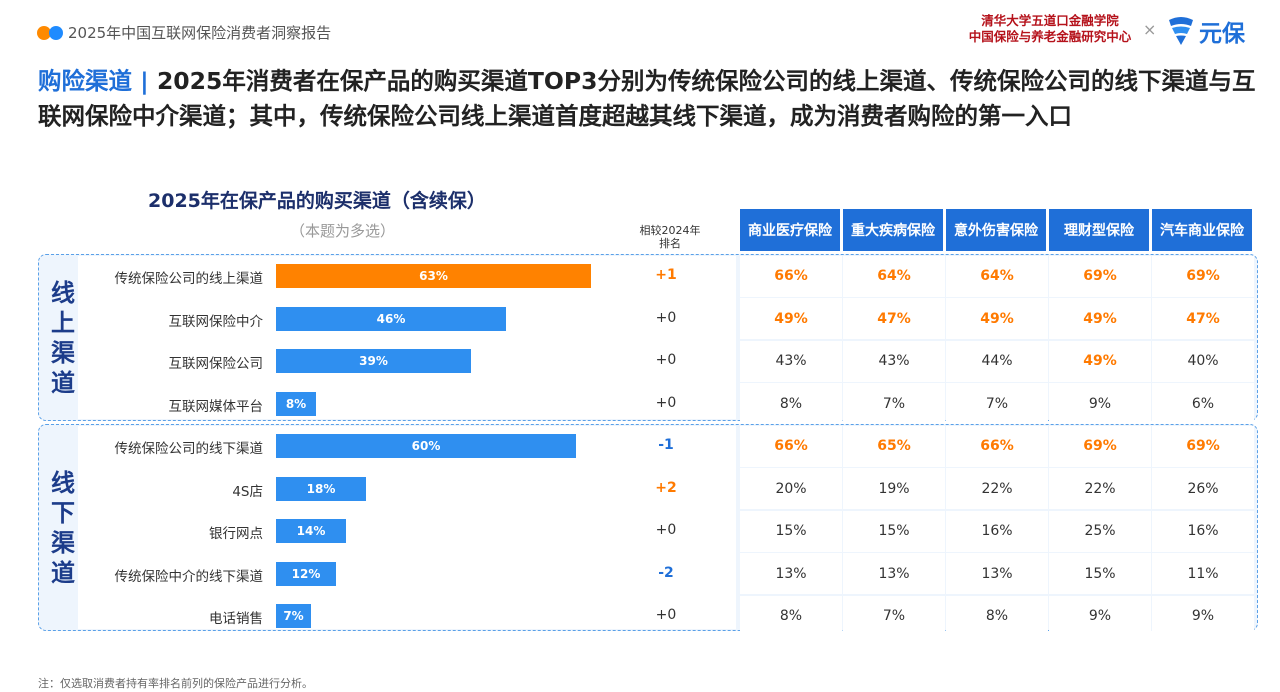  Describe the element at coordinates (1203, 531) in the screenshot. I see `table-cell: 16%` at that location.